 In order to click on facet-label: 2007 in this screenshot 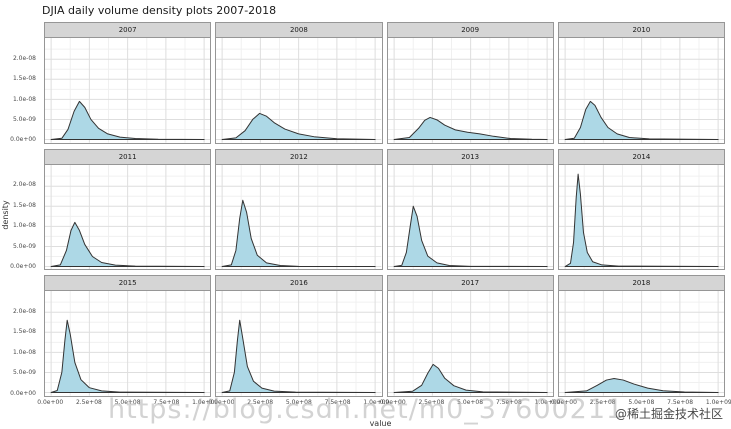, I will do `click(127, 30)`.